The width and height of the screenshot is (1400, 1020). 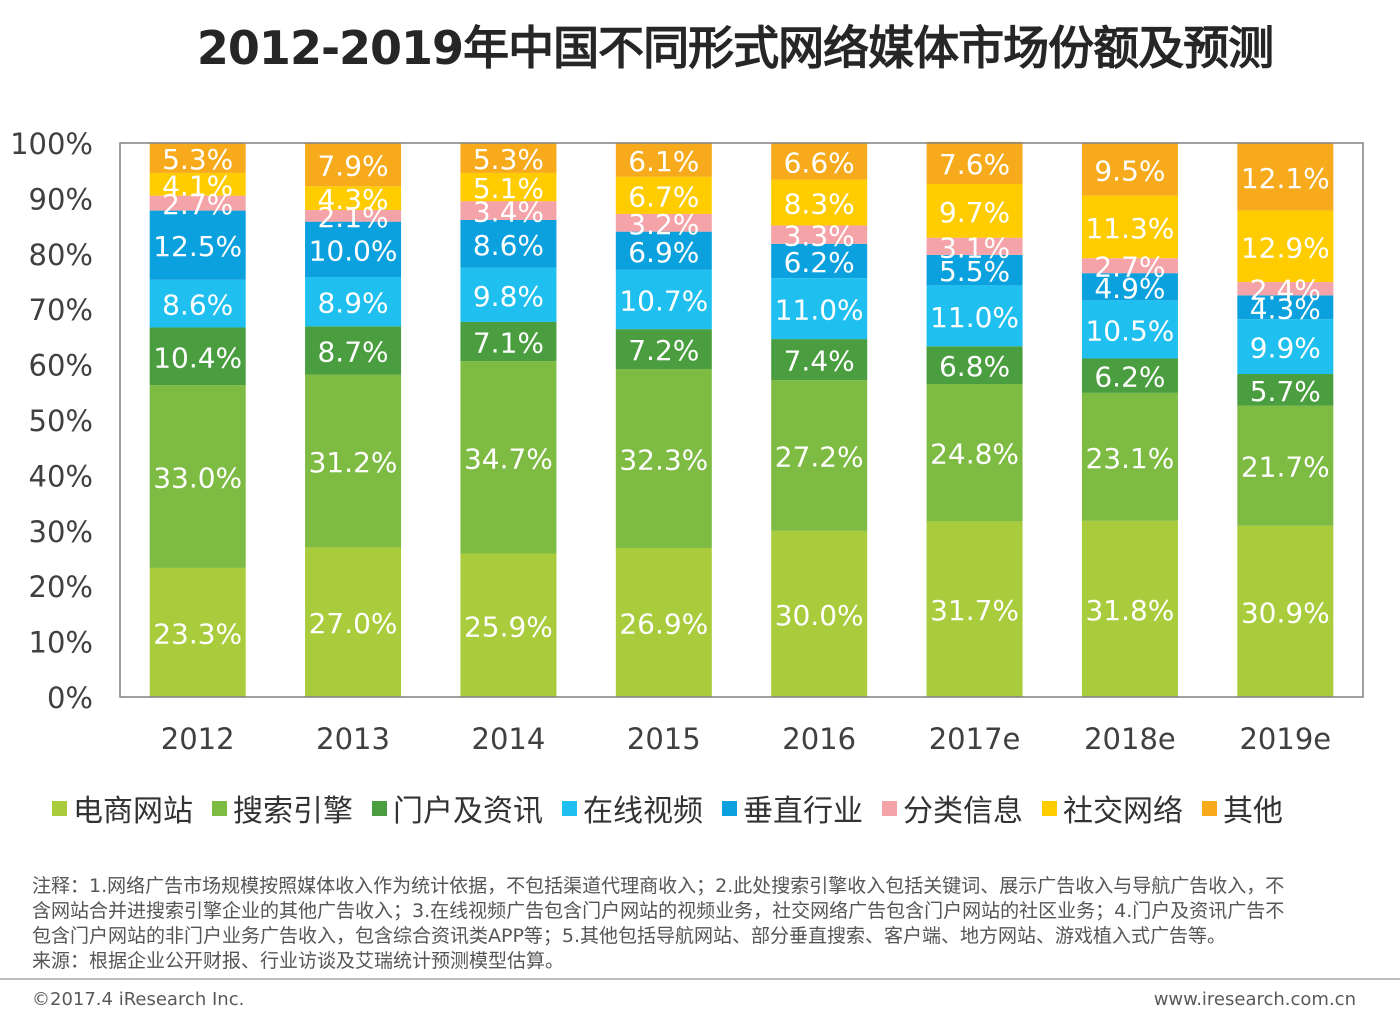 What do you see at coordinates (975, 739) in the screenshot?
I see `x-tick-label: 2017e` at bounding box center [975, 739].